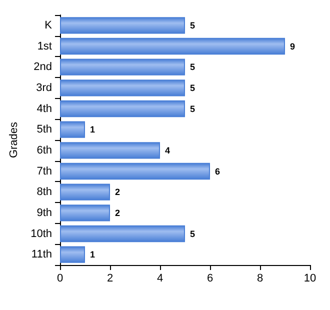 The image size is (330, 310). What do you see at coordinates (14, 139) in the screenshot?
I see `y-axis-title: Grades` at bounding box center [14, 139].